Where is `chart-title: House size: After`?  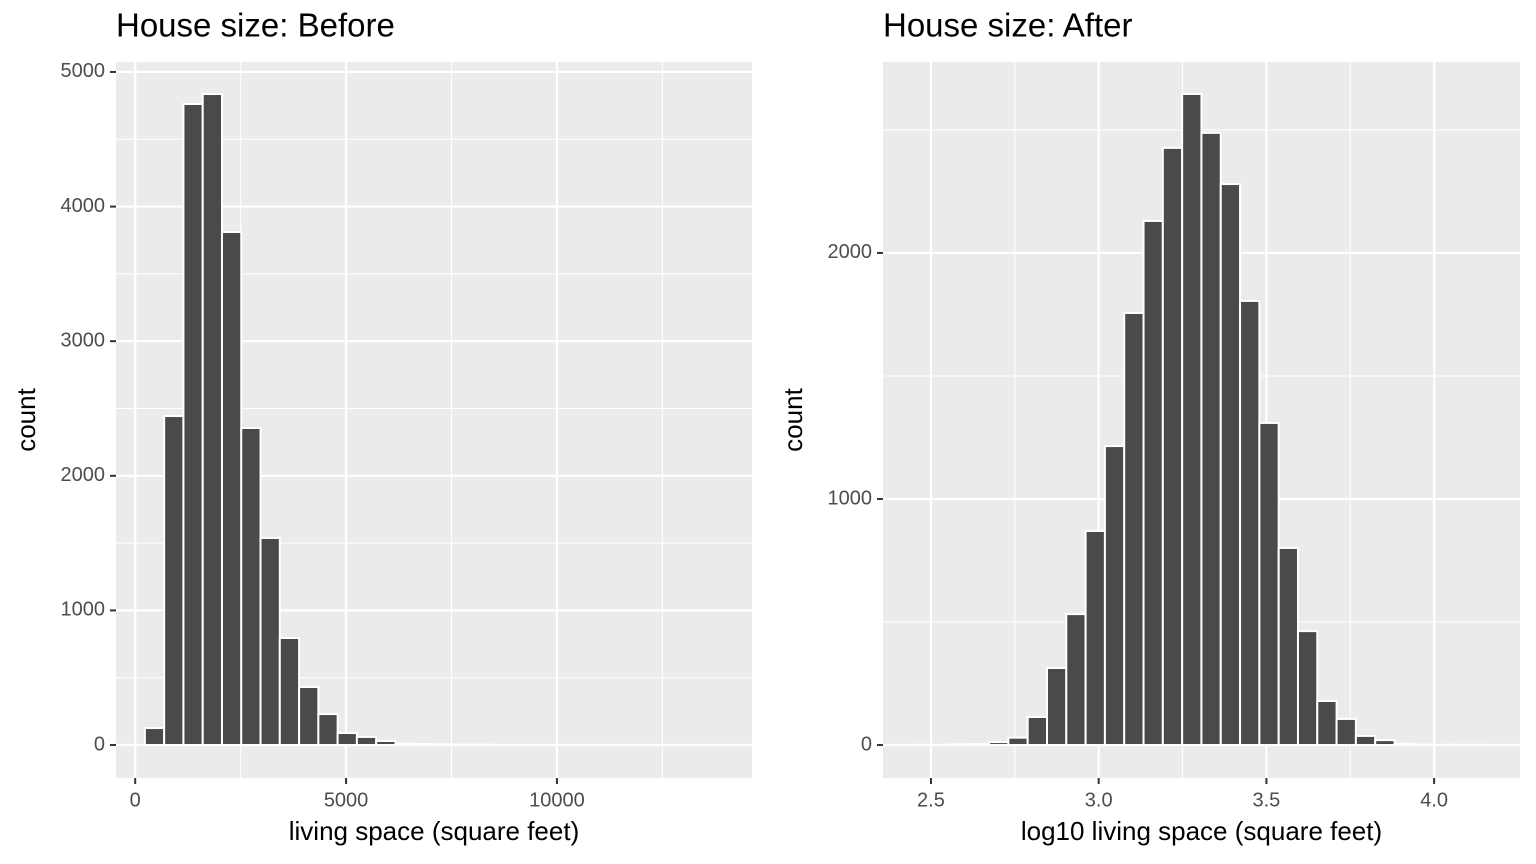
chart-title: House size: After is located at coordinates (1007, 25).